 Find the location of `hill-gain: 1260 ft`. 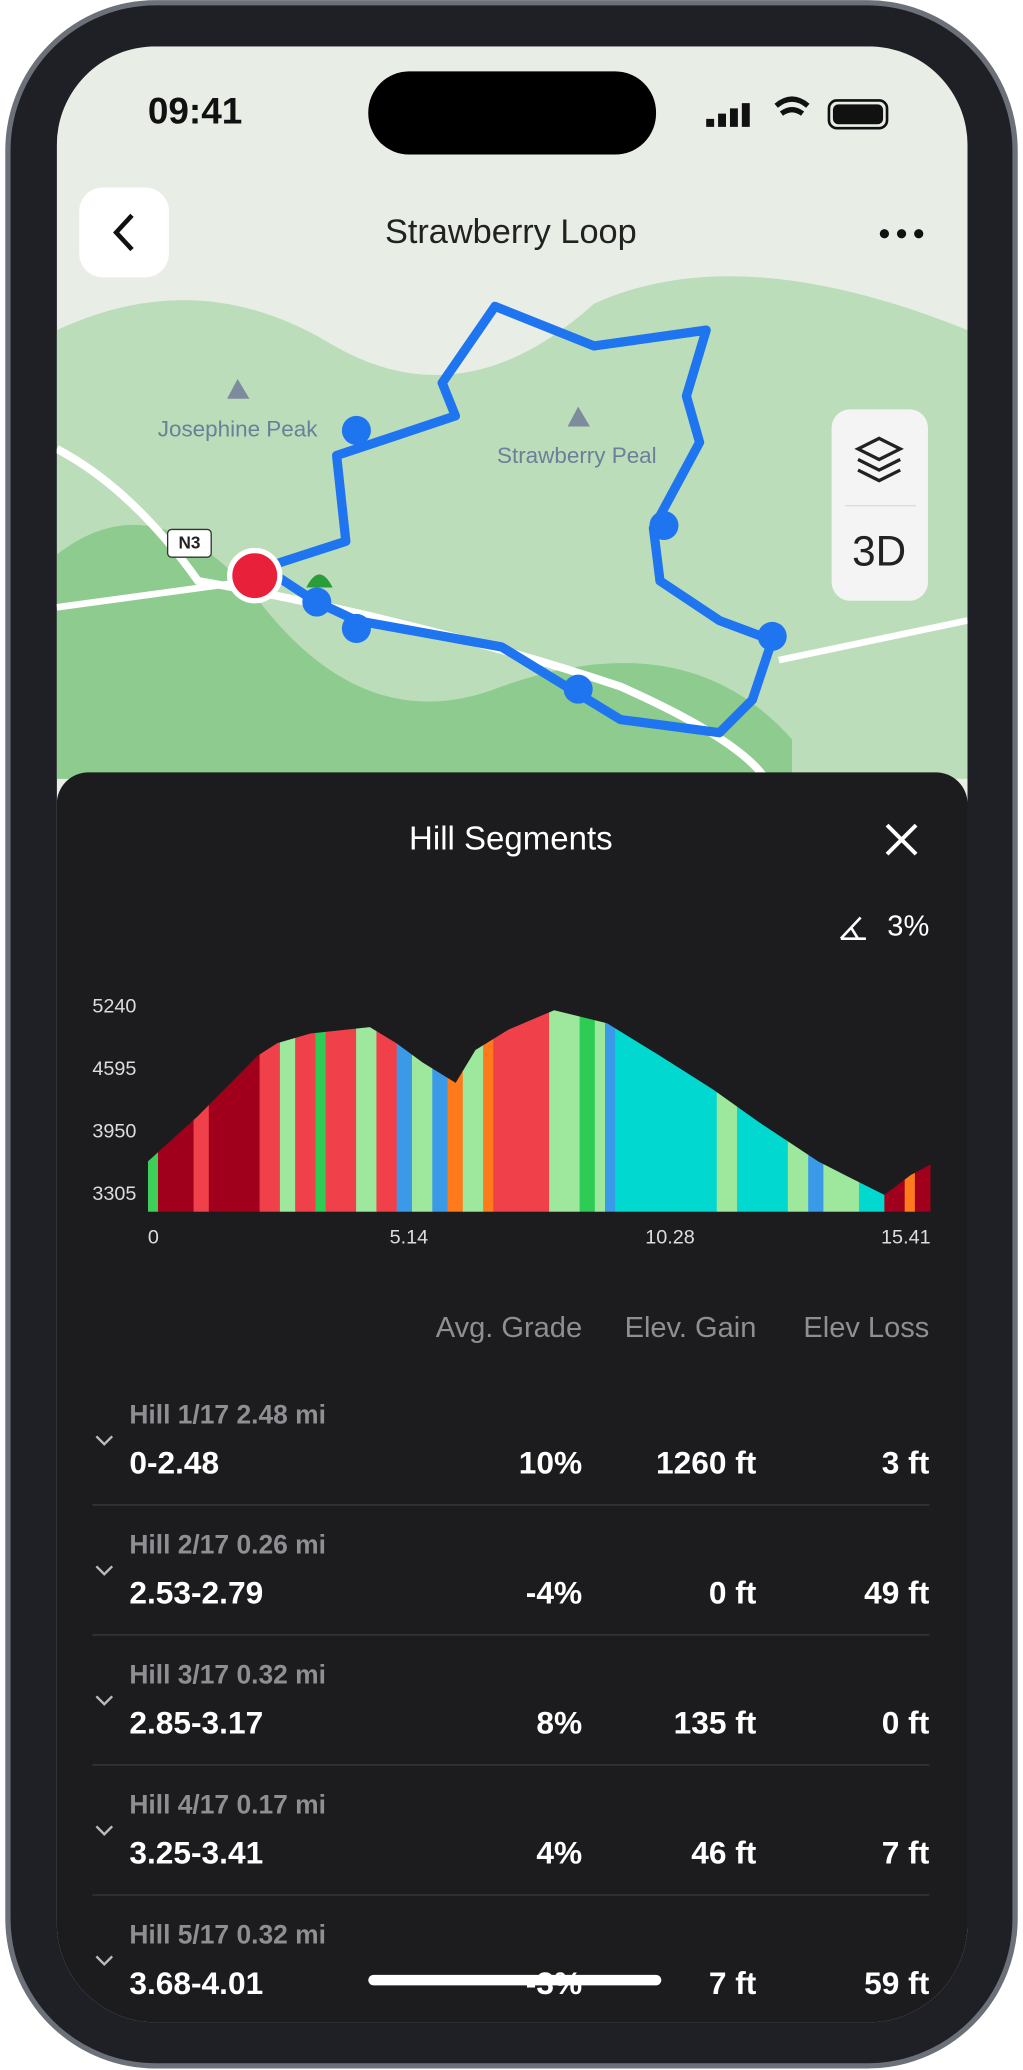

hill-gain: 1260 ft is located at coordinates (706, 1463).